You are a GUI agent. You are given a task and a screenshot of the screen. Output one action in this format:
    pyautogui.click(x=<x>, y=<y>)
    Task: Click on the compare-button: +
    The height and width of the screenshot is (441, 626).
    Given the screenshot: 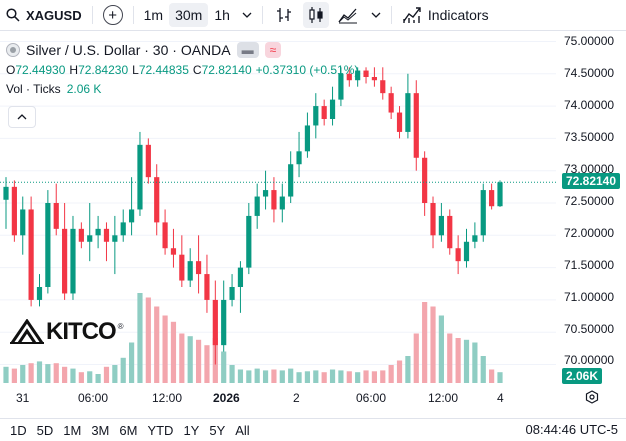 What is the action you would take?
    pyautogui.click(x=113, y=15)
    